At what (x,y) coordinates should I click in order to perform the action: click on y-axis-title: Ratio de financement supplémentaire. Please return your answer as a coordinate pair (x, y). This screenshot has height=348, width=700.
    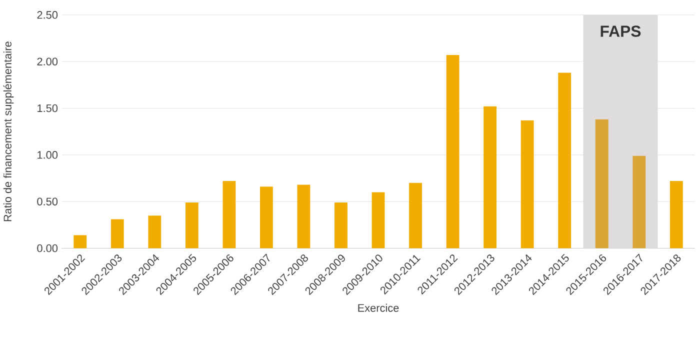
    Looking at the image, I should click on (8, 132).